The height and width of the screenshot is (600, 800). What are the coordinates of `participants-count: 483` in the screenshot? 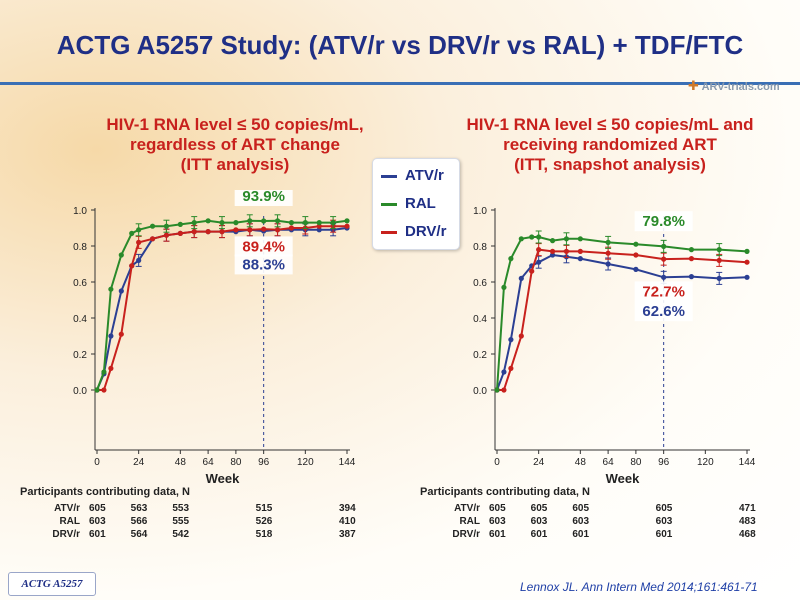 It's located at (747, 521).